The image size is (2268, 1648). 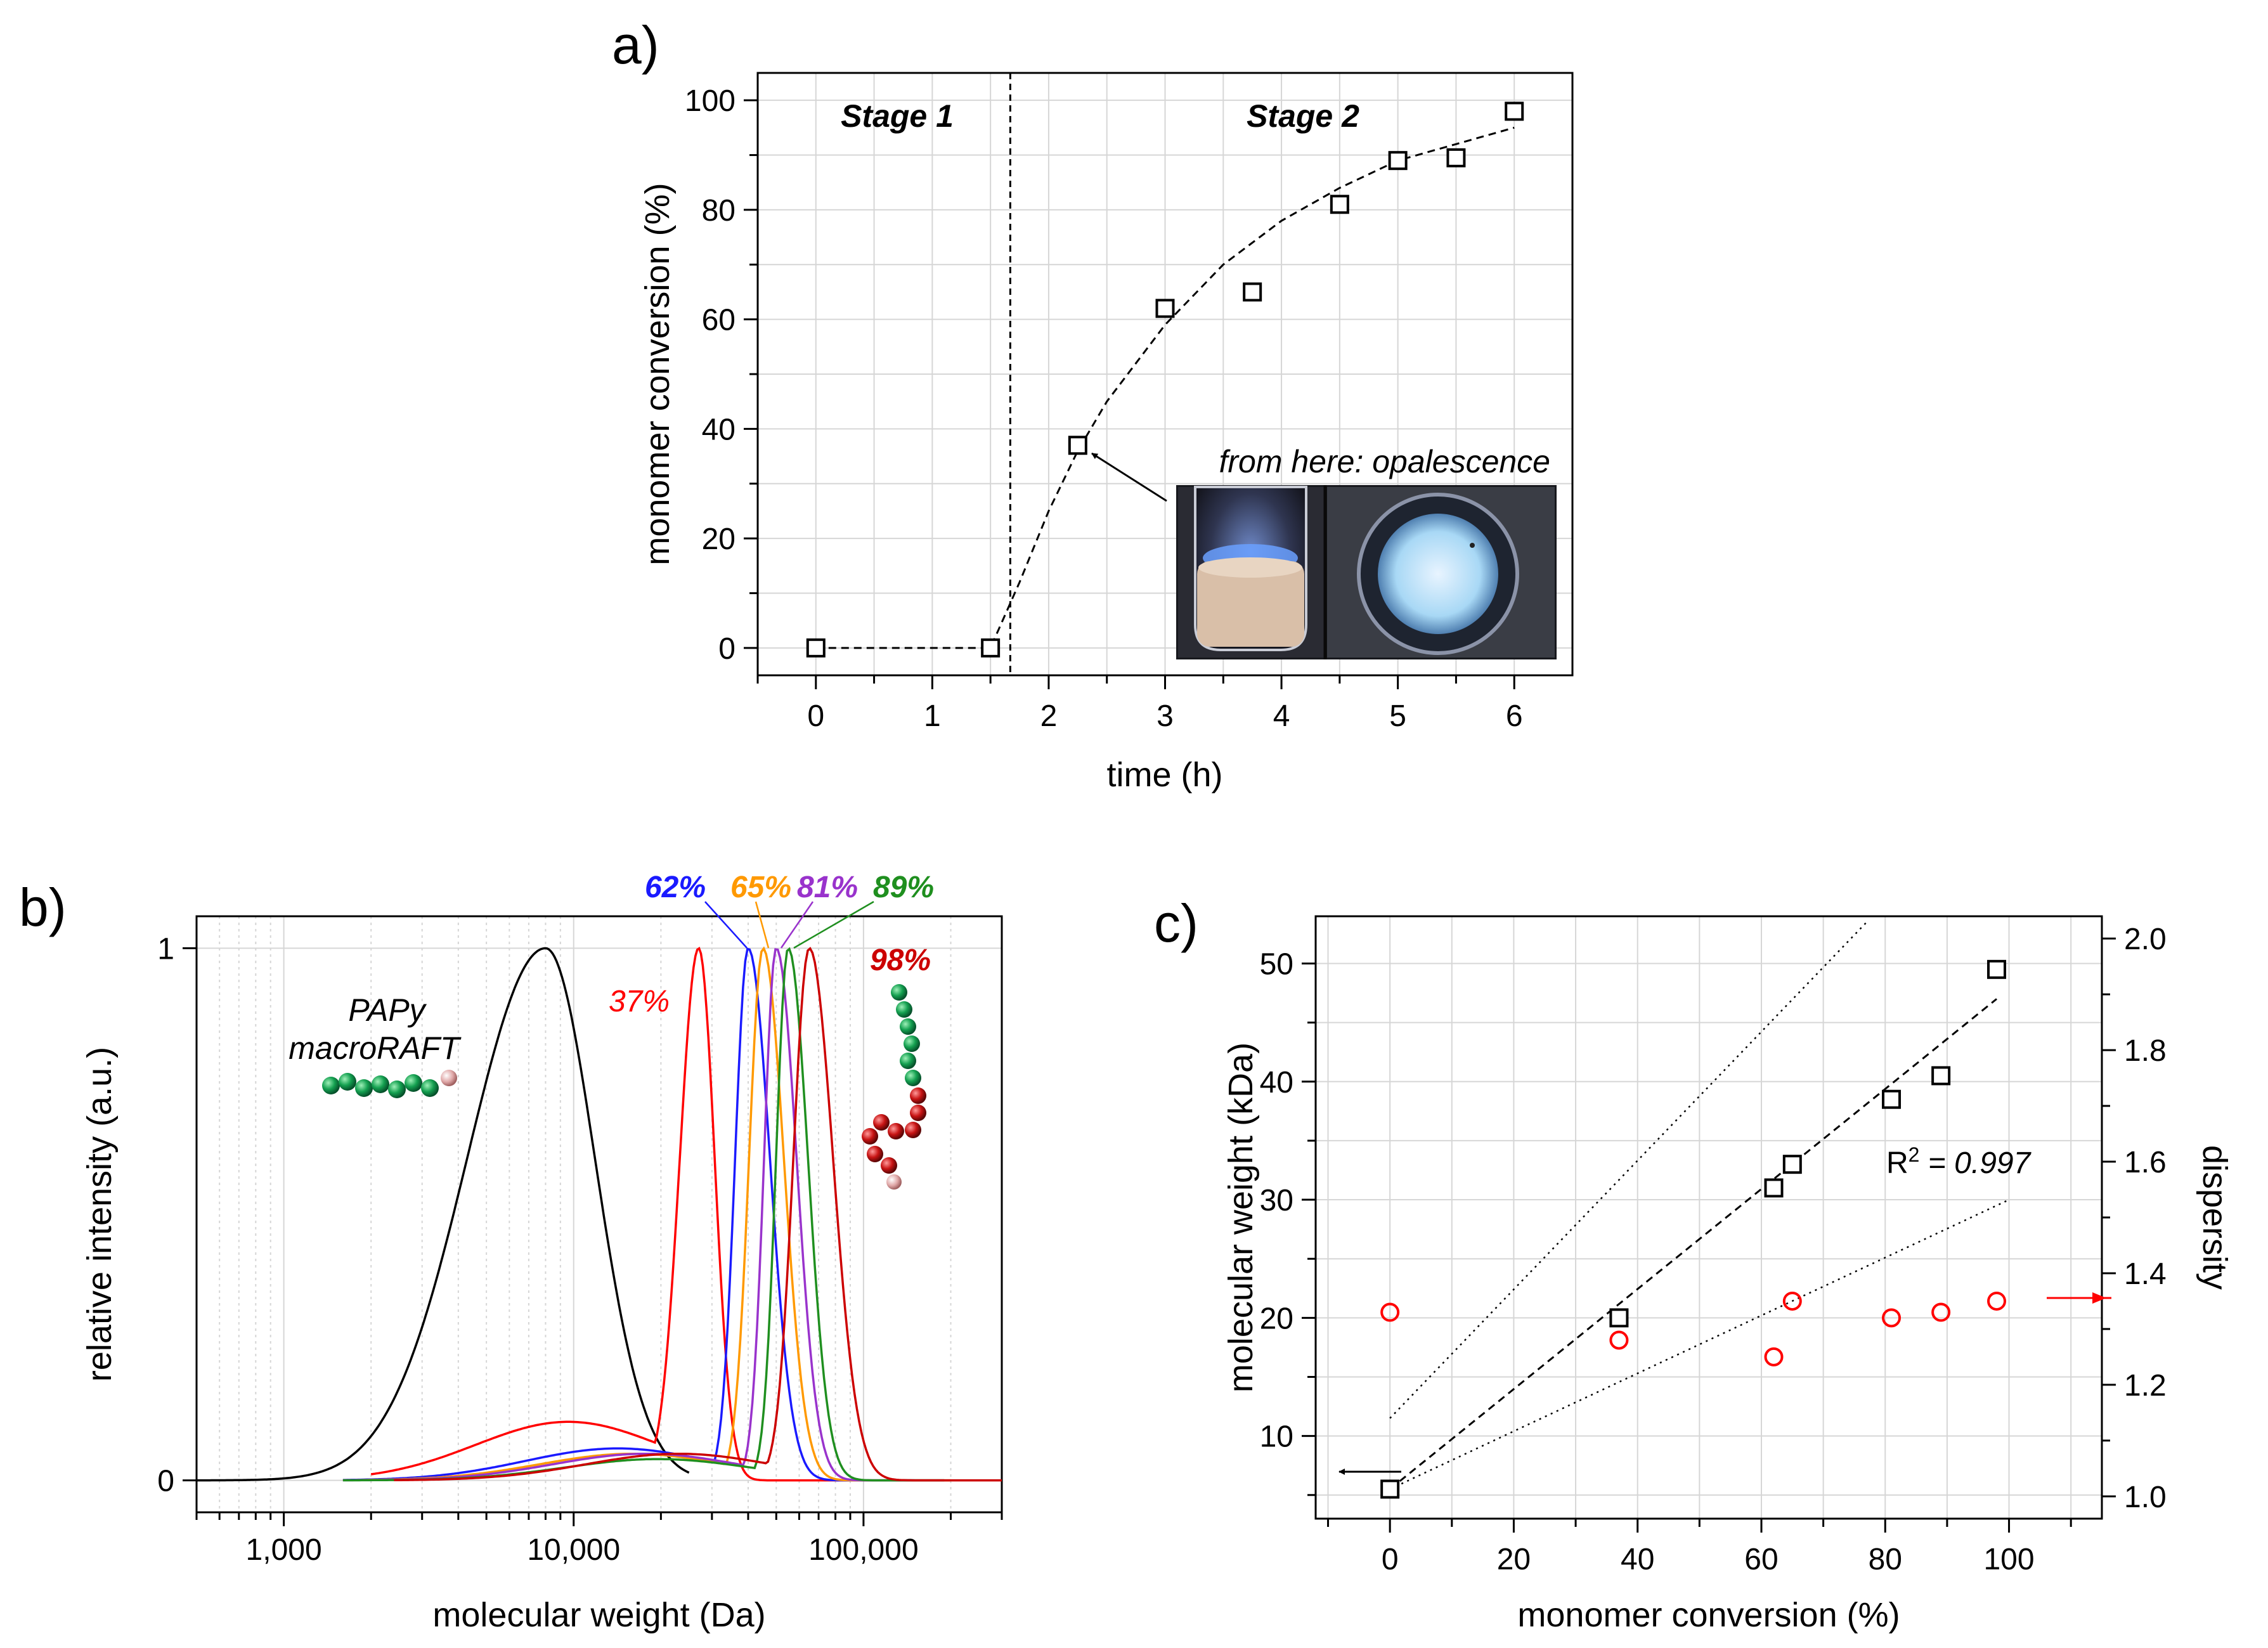 I want to click on upper-bound-line, so click(x=1628, y=1170).